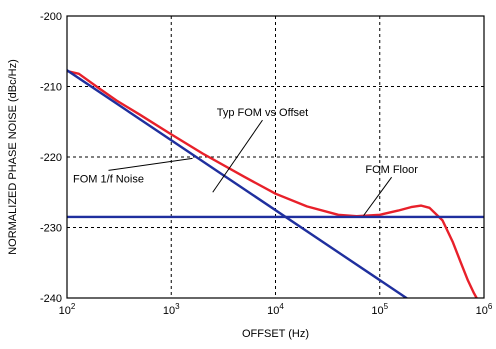 Image resolution: width=496 pixels, height=349 pixels. What do you see at coordinates (391, 170) in the screenshot?
I see `annotation-label-3: FOM Floor` at bounding box center [391, 170].